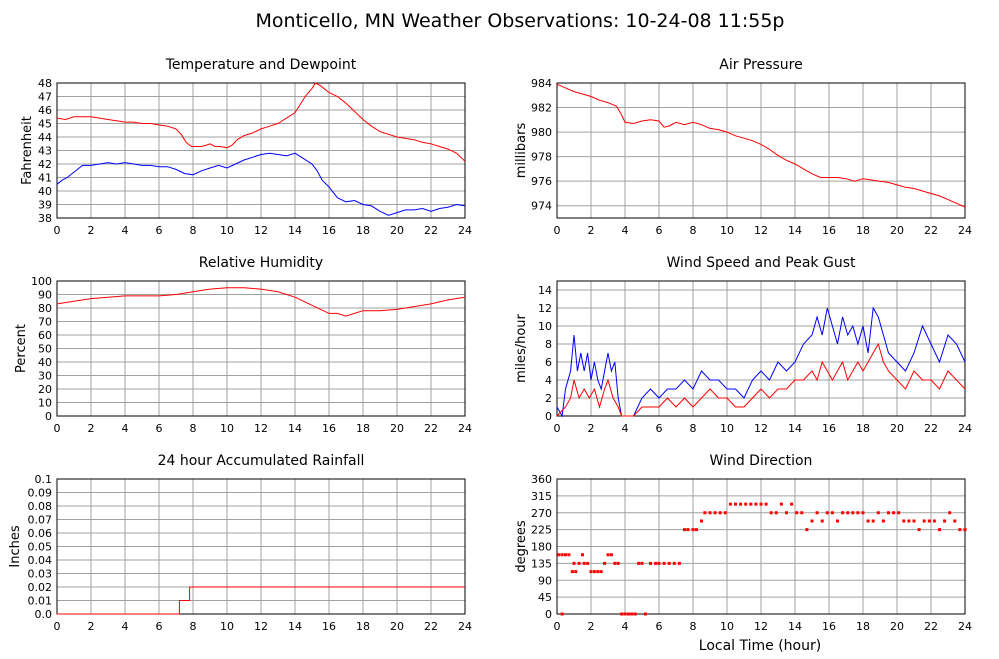  Describe the element at coordinates (541, 132) in the screenshot. I see `y-tick-label: 980` at that location.